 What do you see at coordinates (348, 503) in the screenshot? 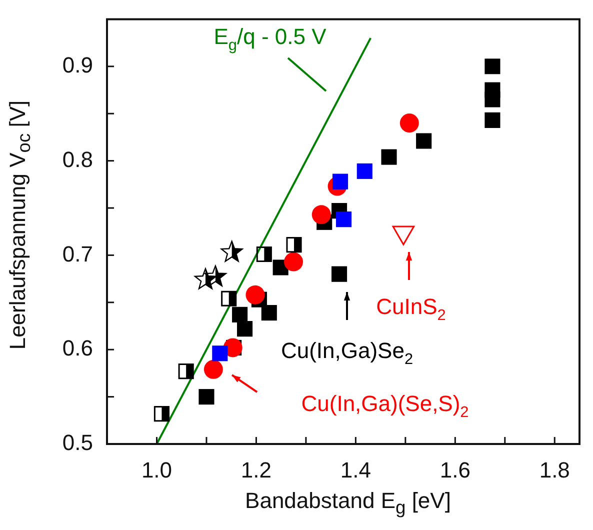
I see `x-axis-title: Bandabstand E$_{g}$ [eV]` at bounding box center [348, 503].